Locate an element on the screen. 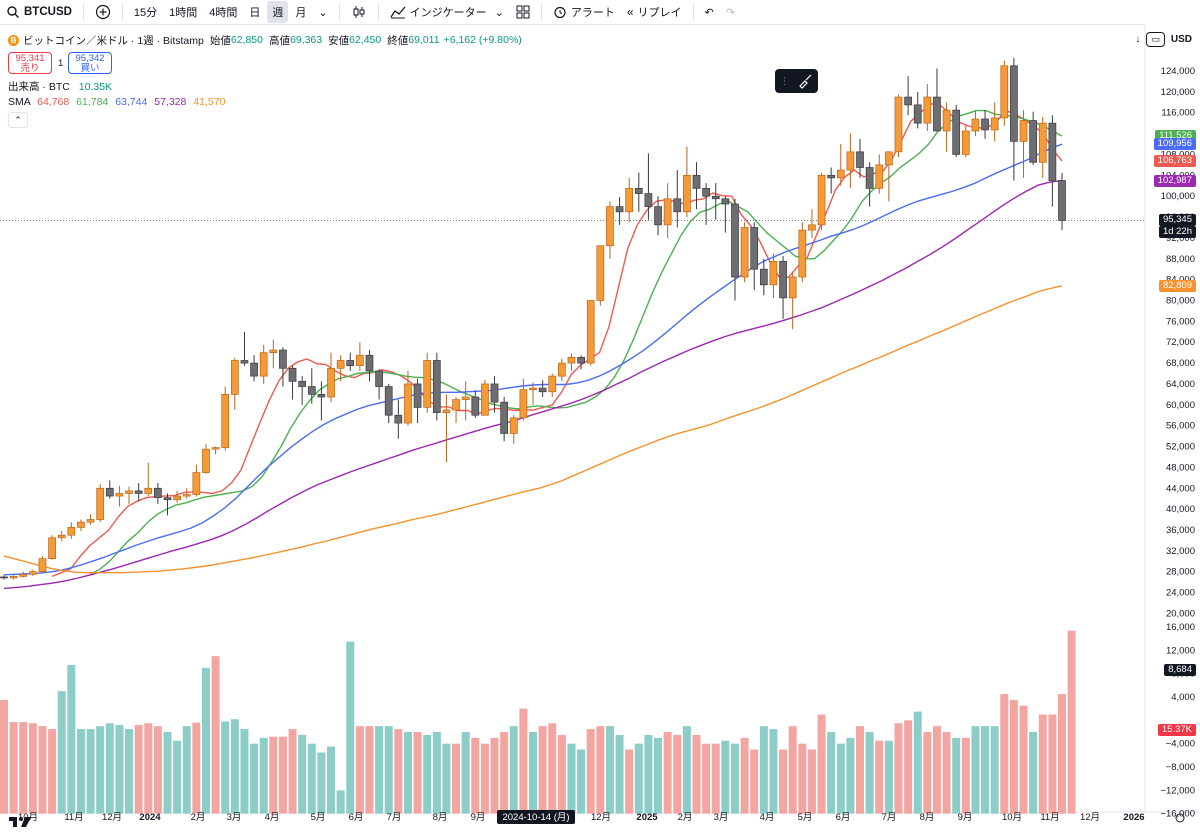 The width and height of the screenshot is (1200, 834). alarm-clock-icon is located at coordinates (560, 12).